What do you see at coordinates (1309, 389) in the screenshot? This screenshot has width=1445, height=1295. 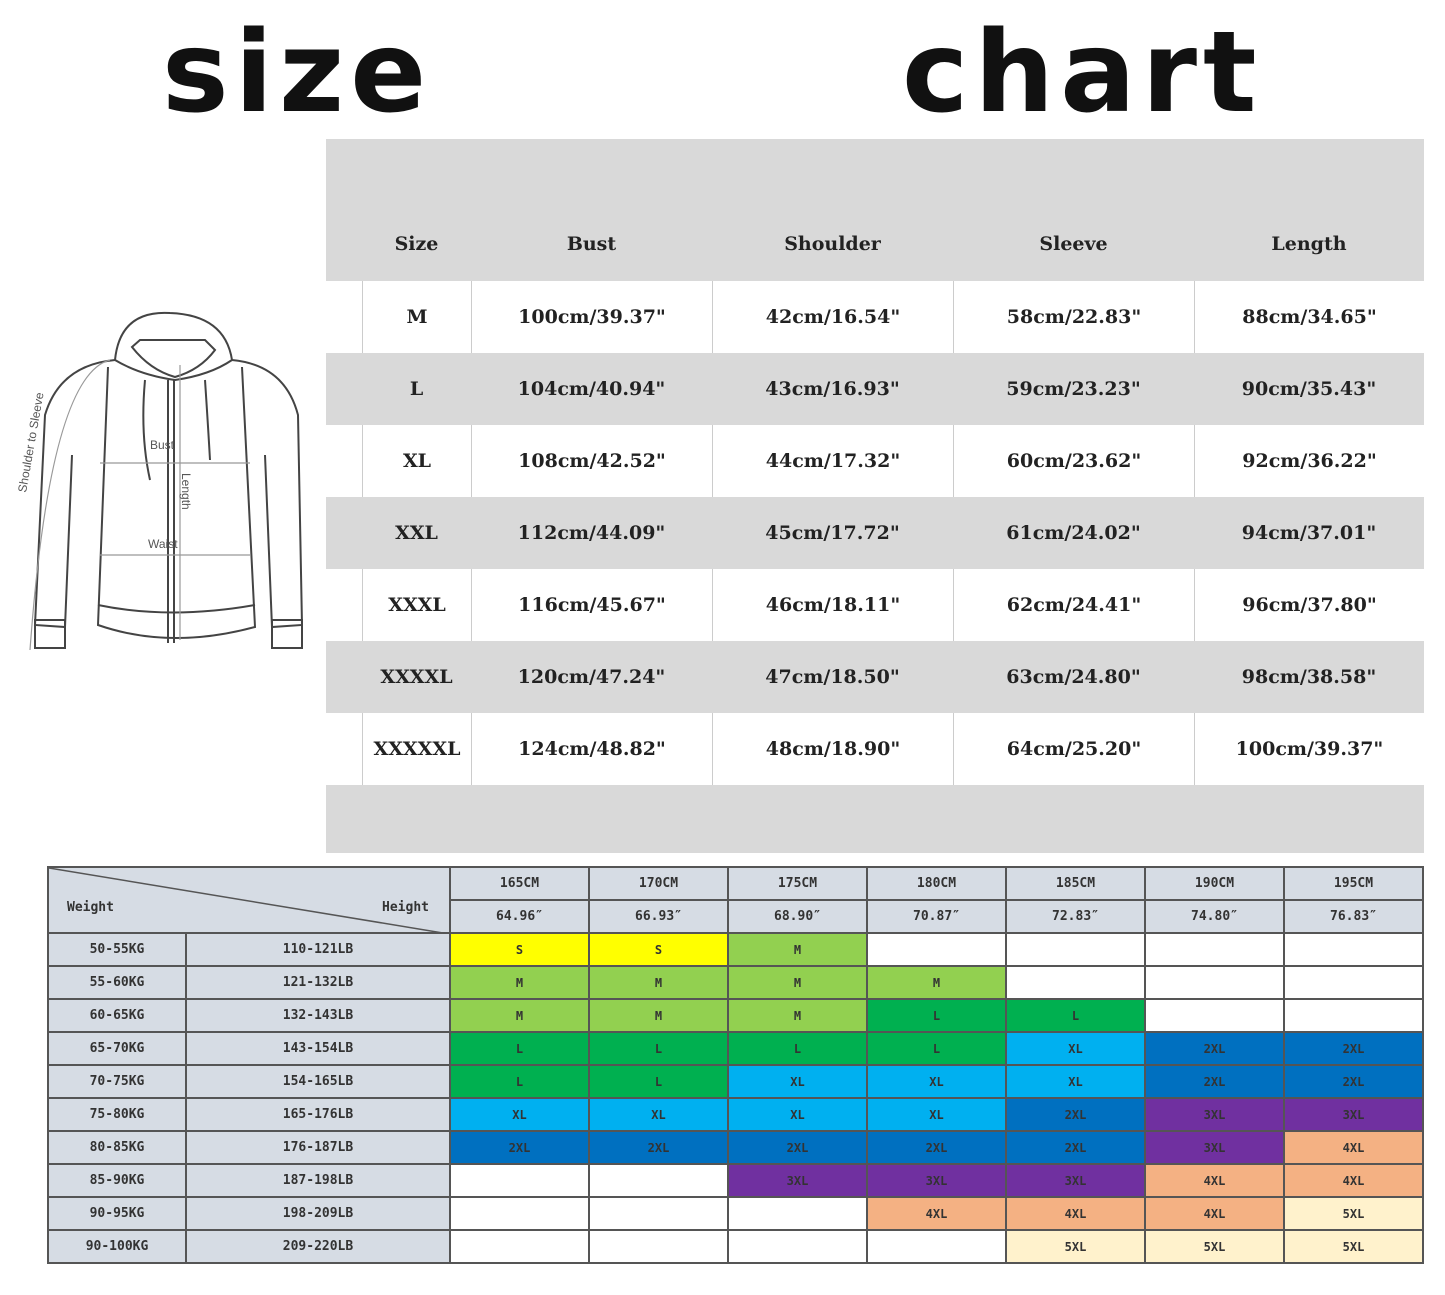 I see `size-cell: 90cm/35.43"` at bounding box center [1309, 389].